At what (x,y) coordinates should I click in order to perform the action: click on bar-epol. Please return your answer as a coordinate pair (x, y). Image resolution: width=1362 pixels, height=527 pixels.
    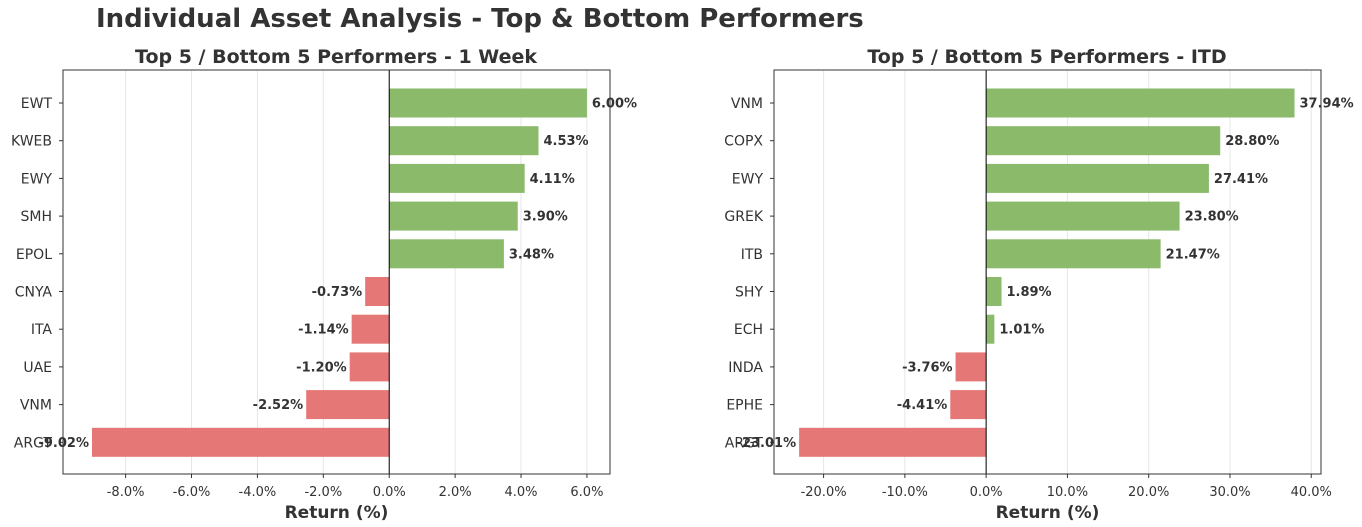
    Looking at the image, I should click on (446, 254).